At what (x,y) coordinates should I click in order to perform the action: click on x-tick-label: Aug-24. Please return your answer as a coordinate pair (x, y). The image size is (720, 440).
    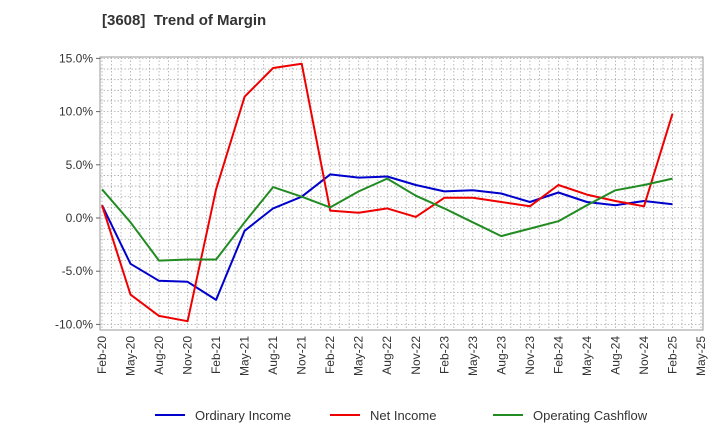
    Looking at the image, I should click on (615, 355).